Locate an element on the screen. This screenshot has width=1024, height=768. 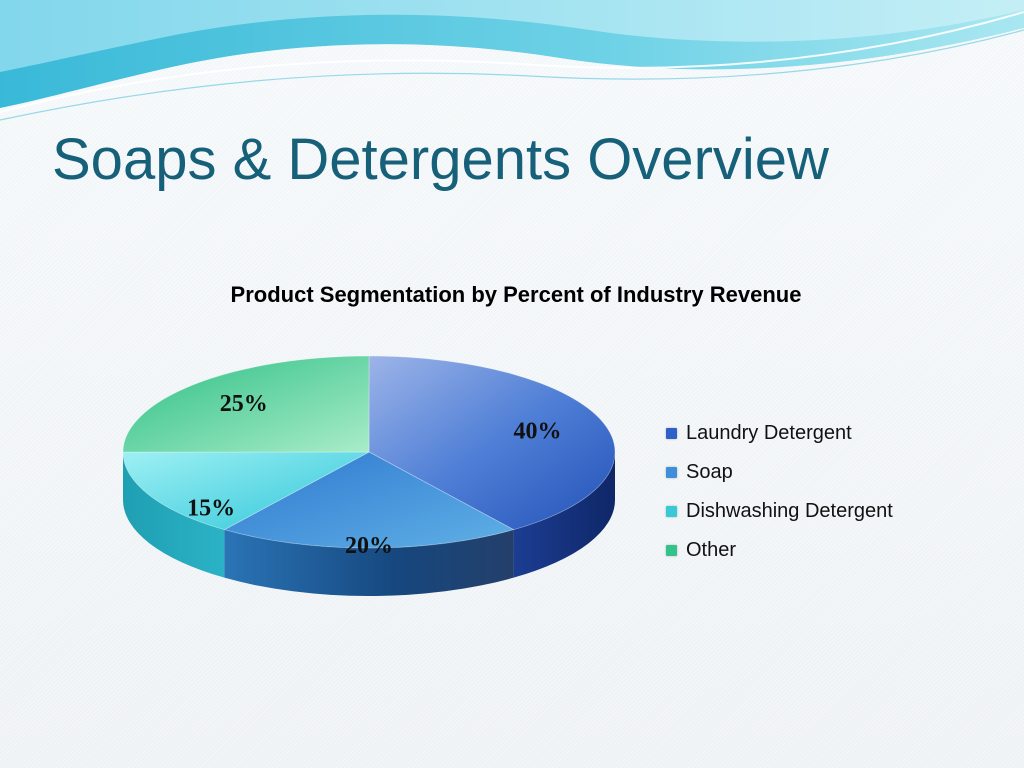
pie-slice-other is located at coordinates (246, 404).